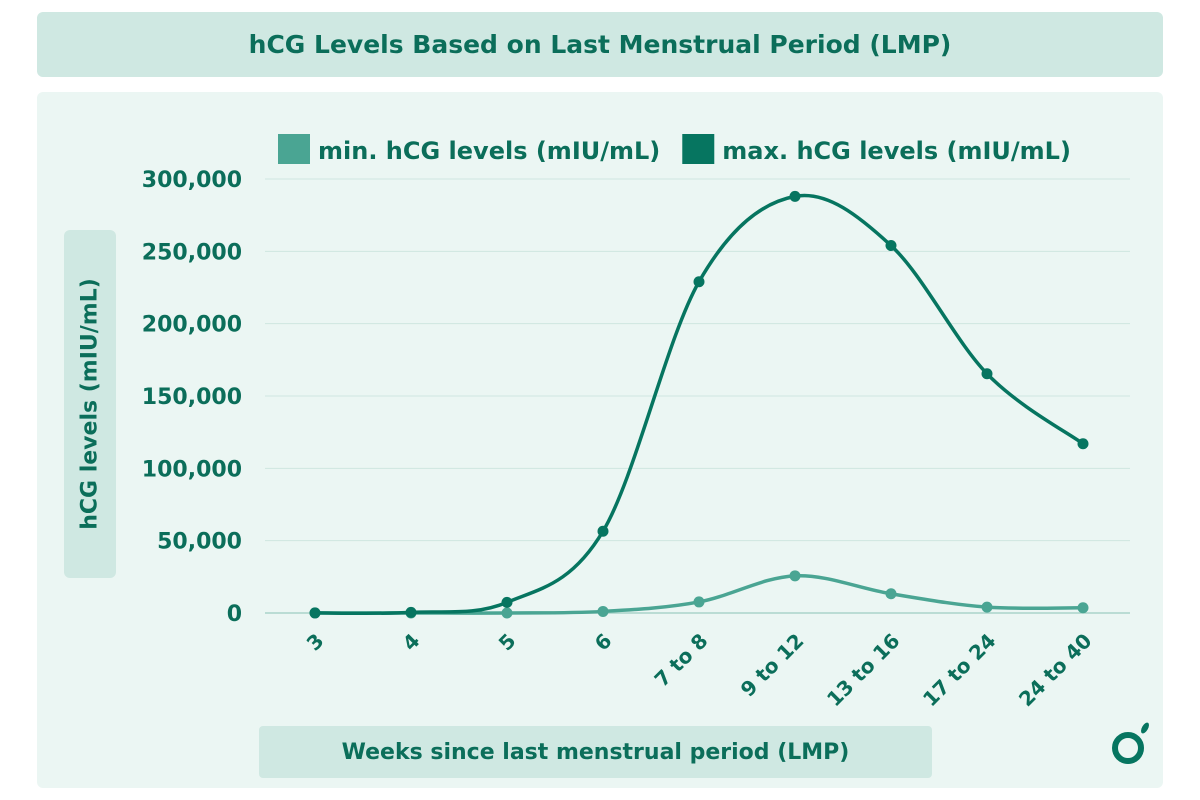 The width and height of the screenshot is (1200, 800). Describe the element at coordinates (192, 180) in the screenshot. I see `y-tick-label: 300,000` at that location.